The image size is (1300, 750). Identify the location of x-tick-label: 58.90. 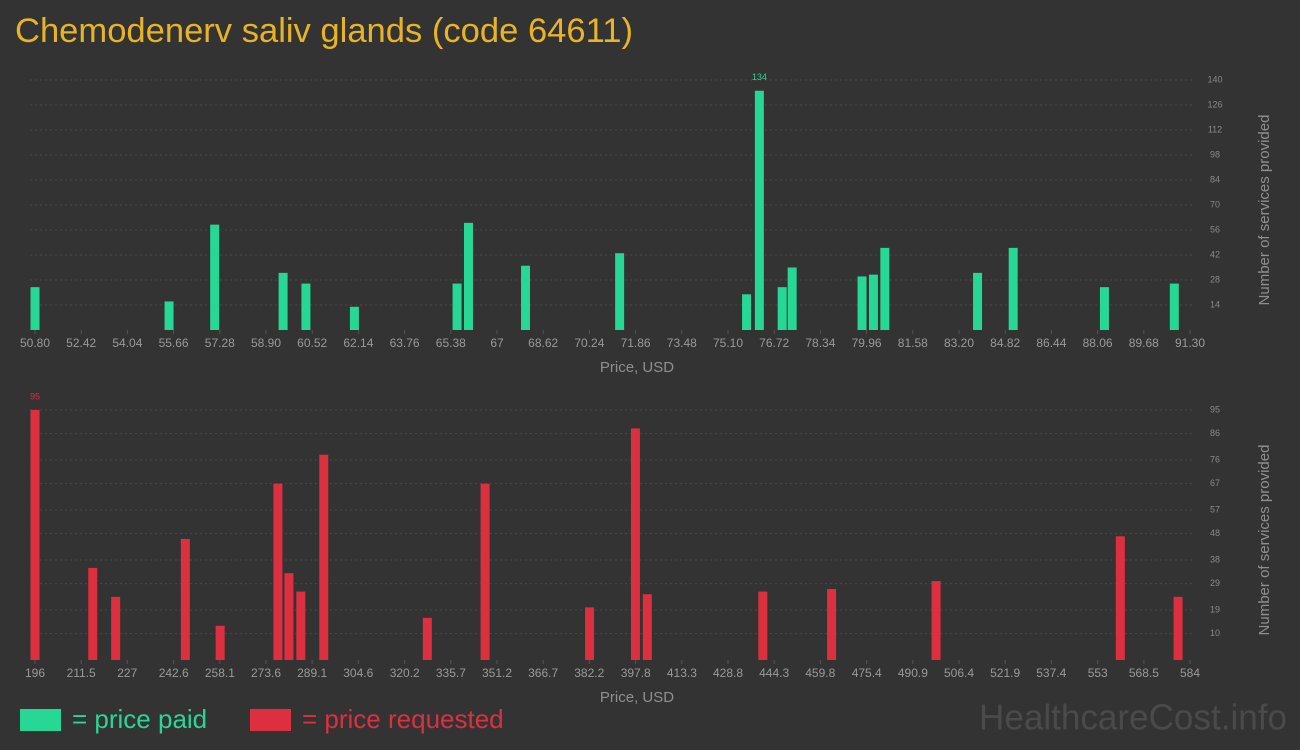
(266, 343).